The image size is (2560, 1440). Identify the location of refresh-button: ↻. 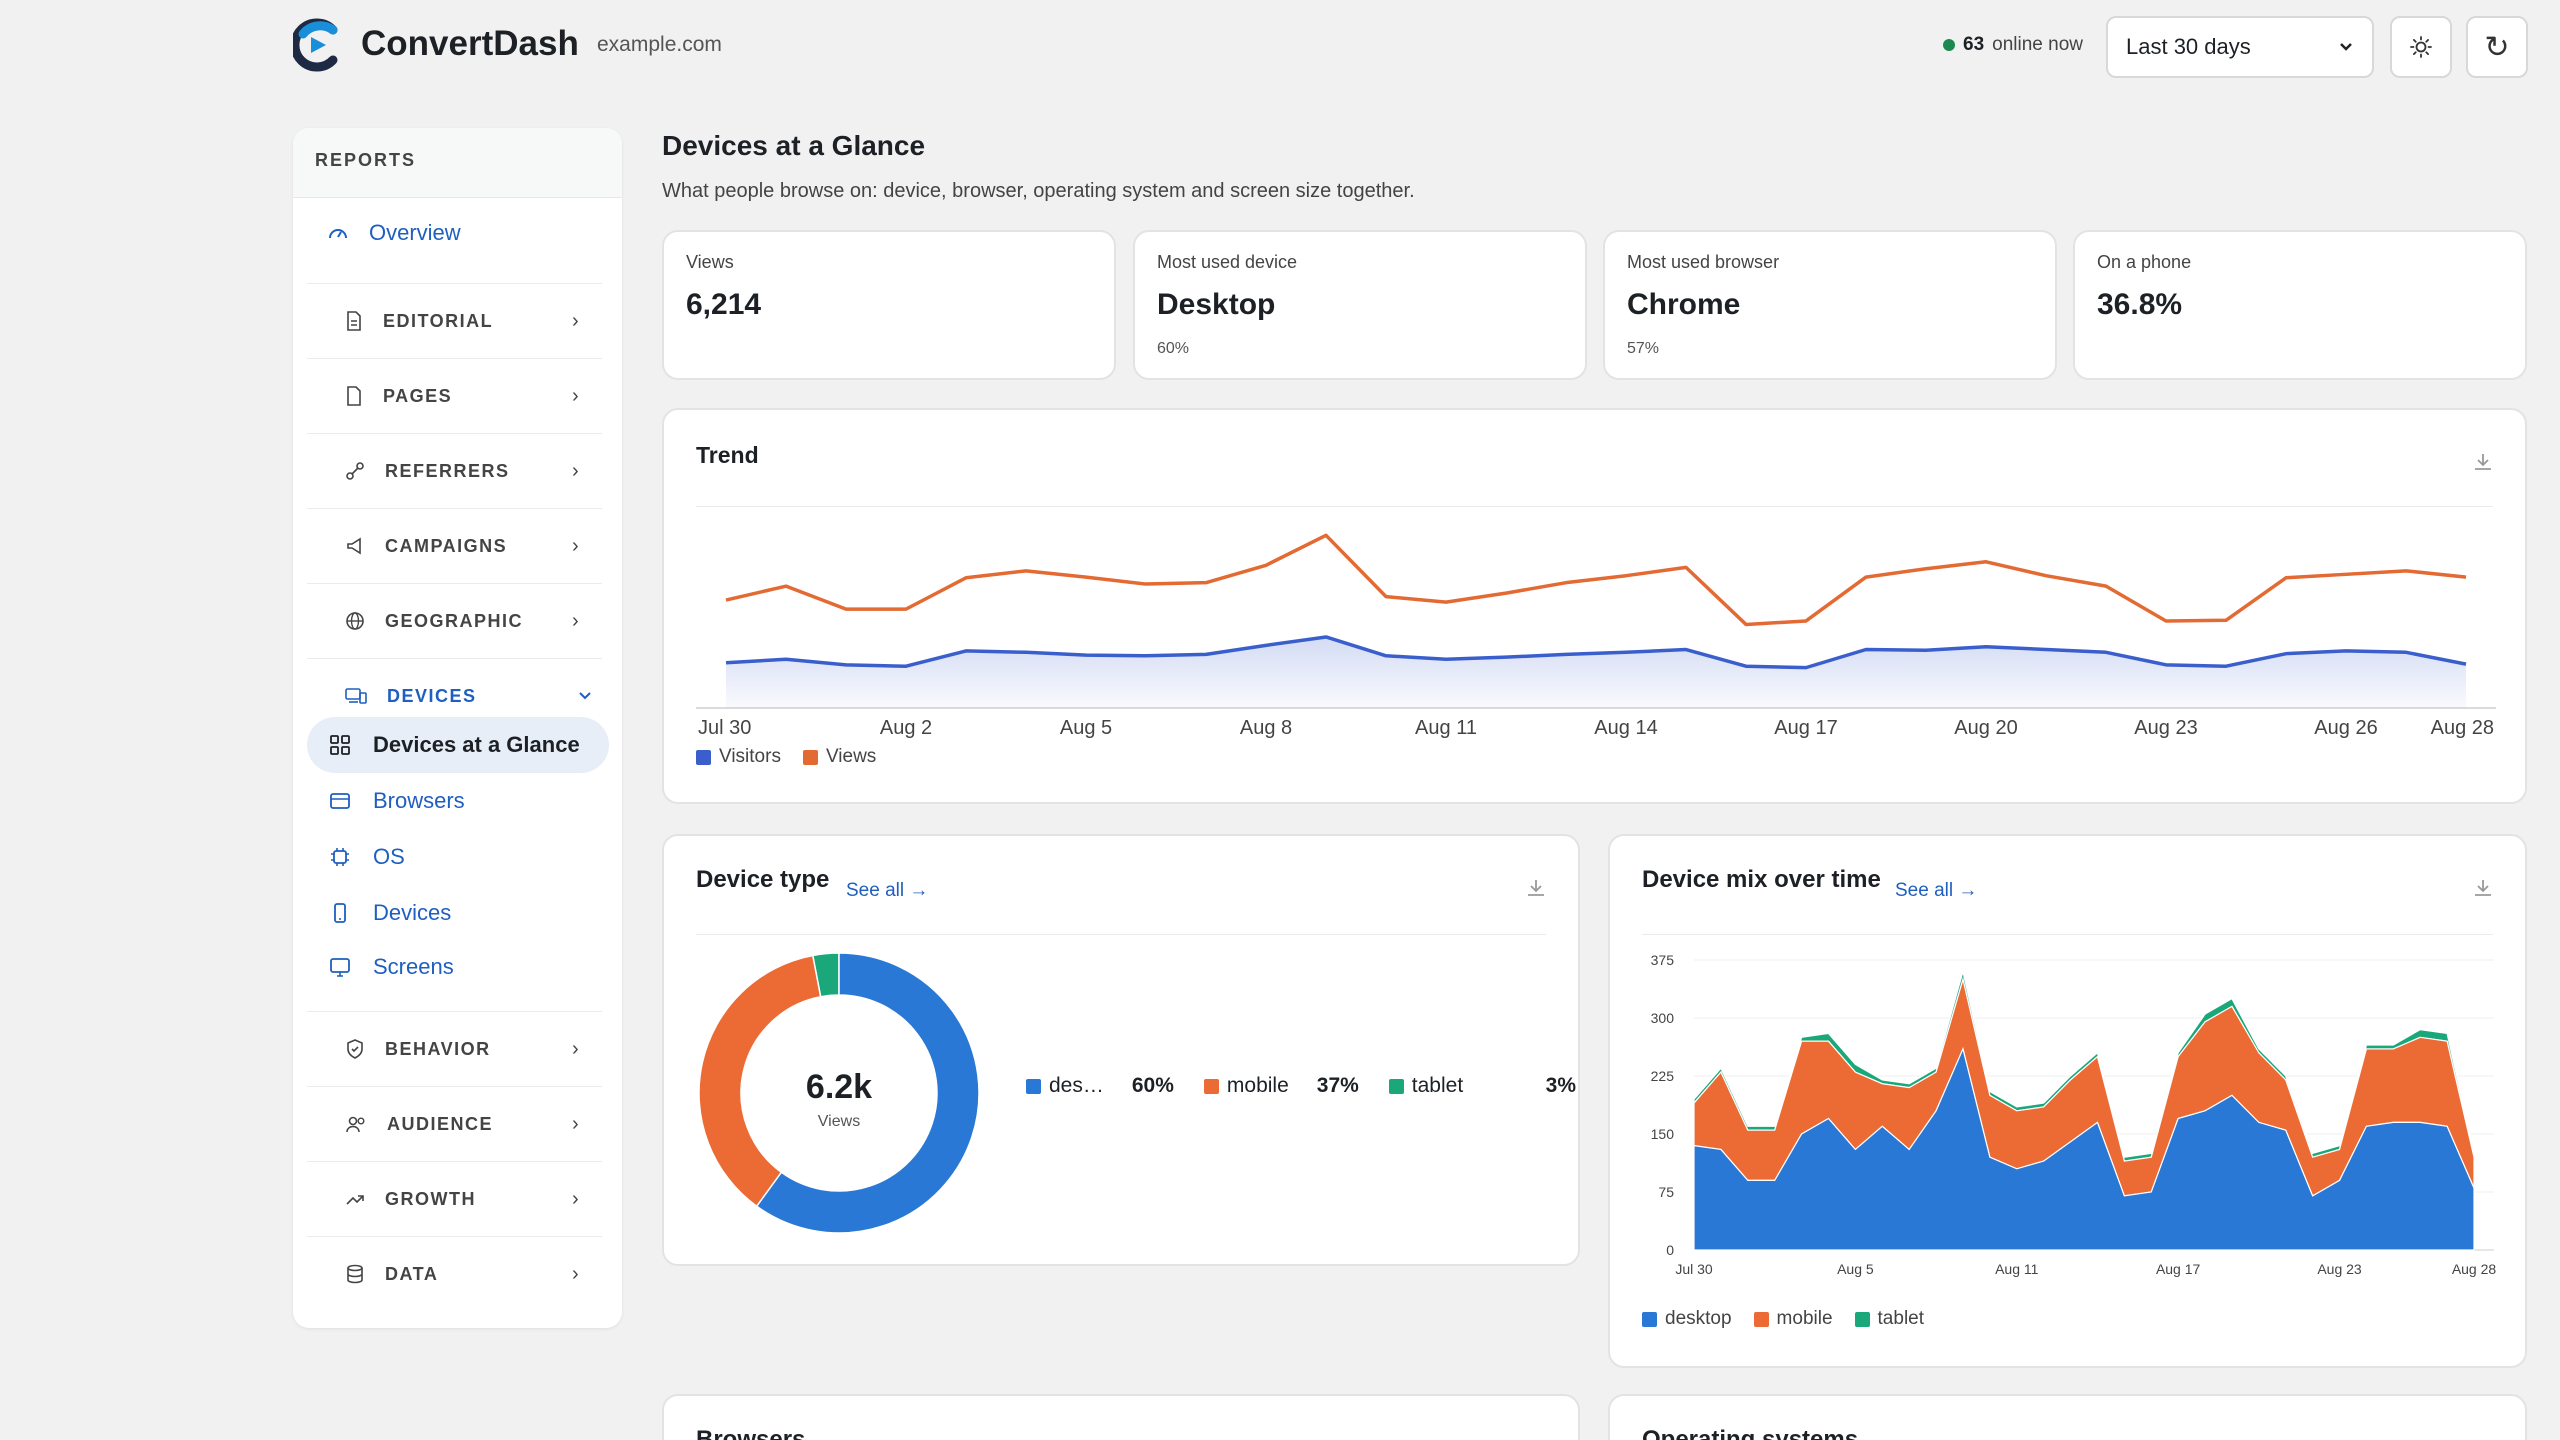
(2497, 47).